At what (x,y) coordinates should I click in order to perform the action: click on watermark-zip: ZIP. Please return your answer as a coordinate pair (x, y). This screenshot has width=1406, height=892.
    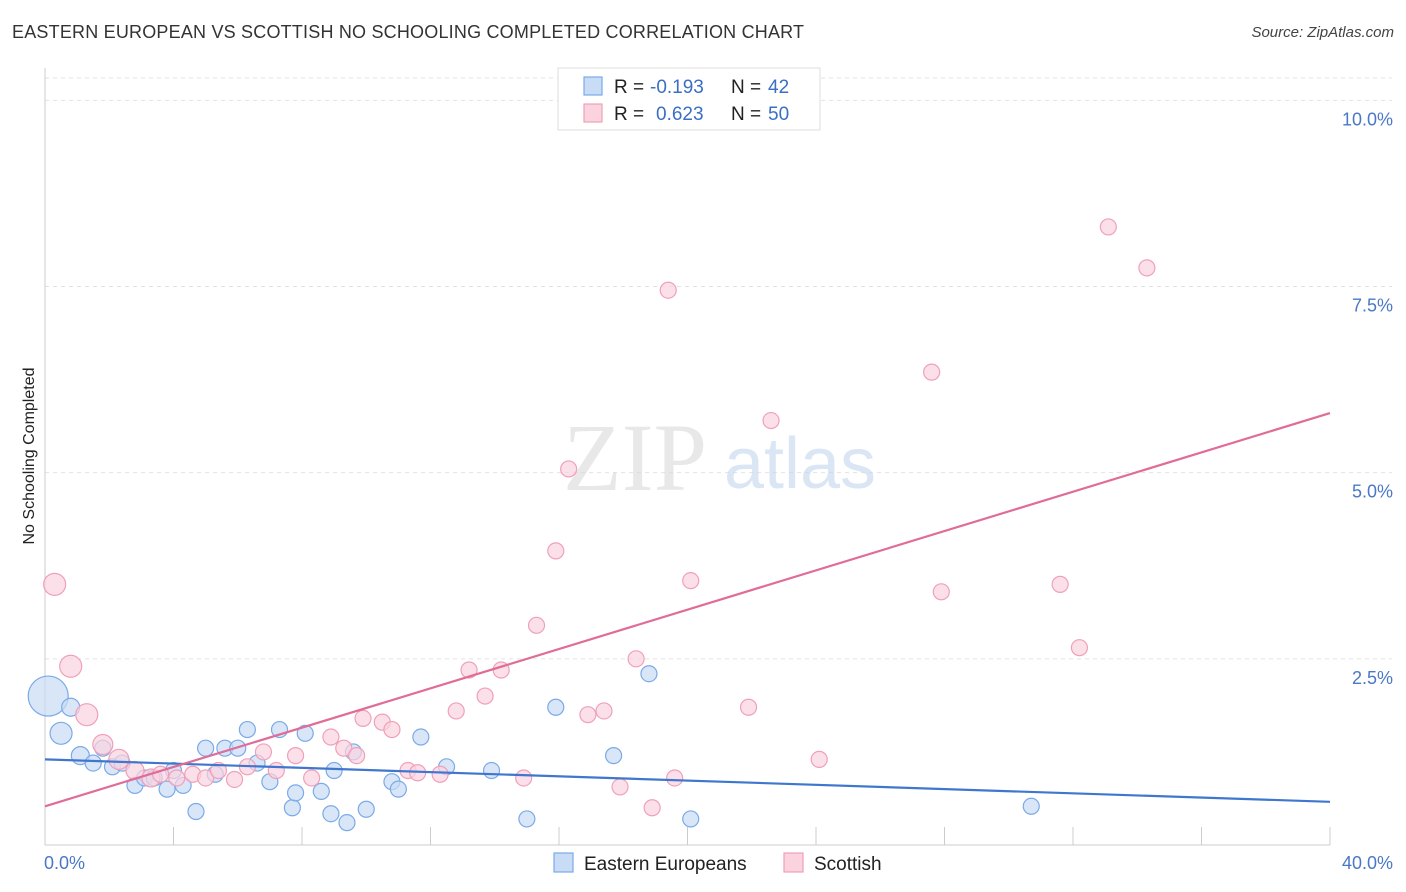
    Looking at the image, I should click on (635, 457).